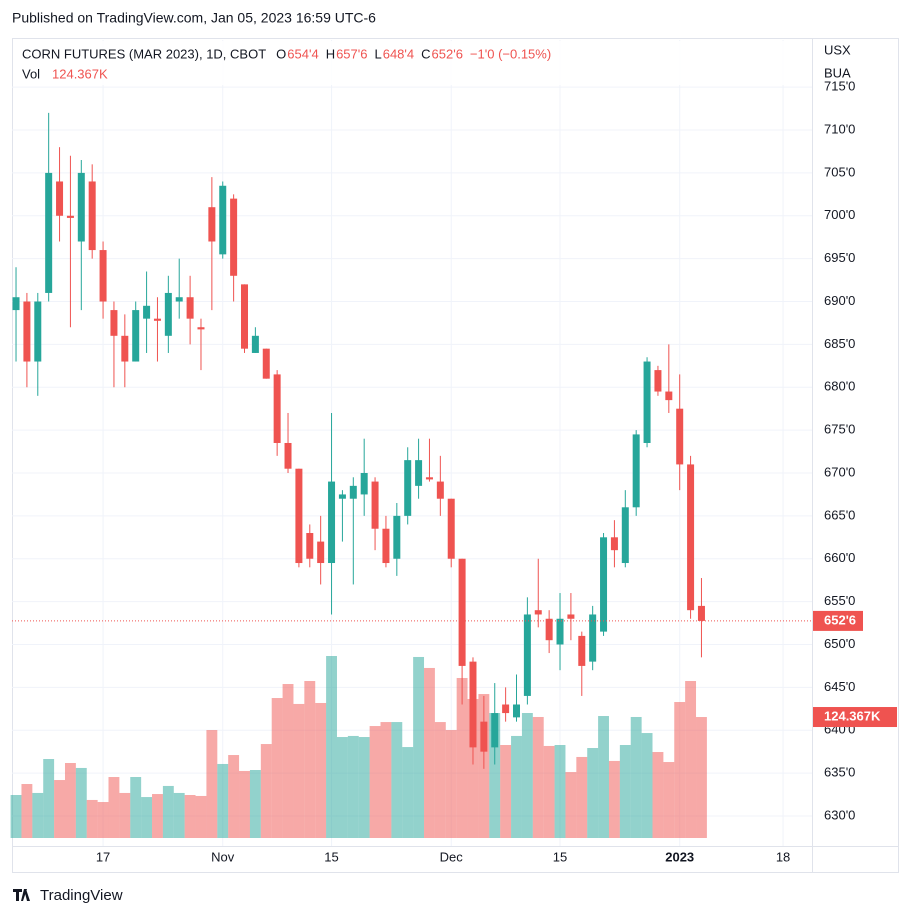 The height and width of the screenshot is (918, 912). Describe the element at coordinates (403, 63) in the screenshot. I see `legend-backdrop` at that location.